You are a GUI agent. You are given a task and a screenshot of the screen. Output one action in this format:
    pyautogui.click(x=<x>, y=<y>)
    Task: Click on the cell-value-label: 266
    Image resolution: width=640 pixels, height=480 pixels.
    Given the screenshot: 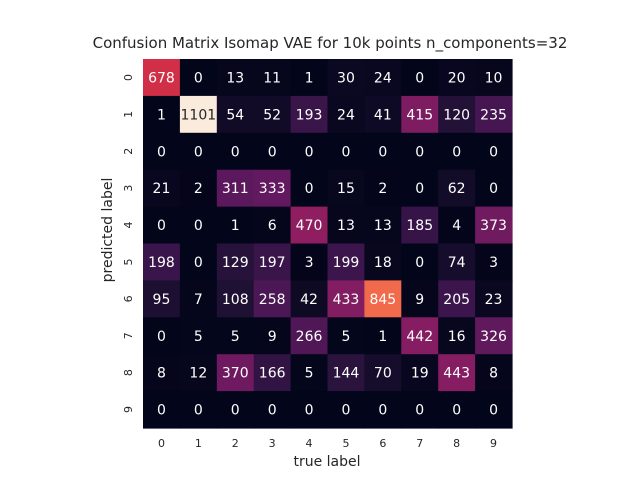 What is the action you would take?
    pyautogui.click(x=309, y=337)
    